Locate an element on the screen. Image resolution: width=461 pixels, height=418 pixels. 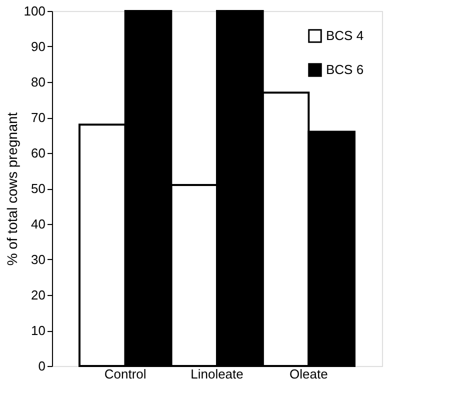
y-tick-label: 80 is located at coordinates (38, 82).